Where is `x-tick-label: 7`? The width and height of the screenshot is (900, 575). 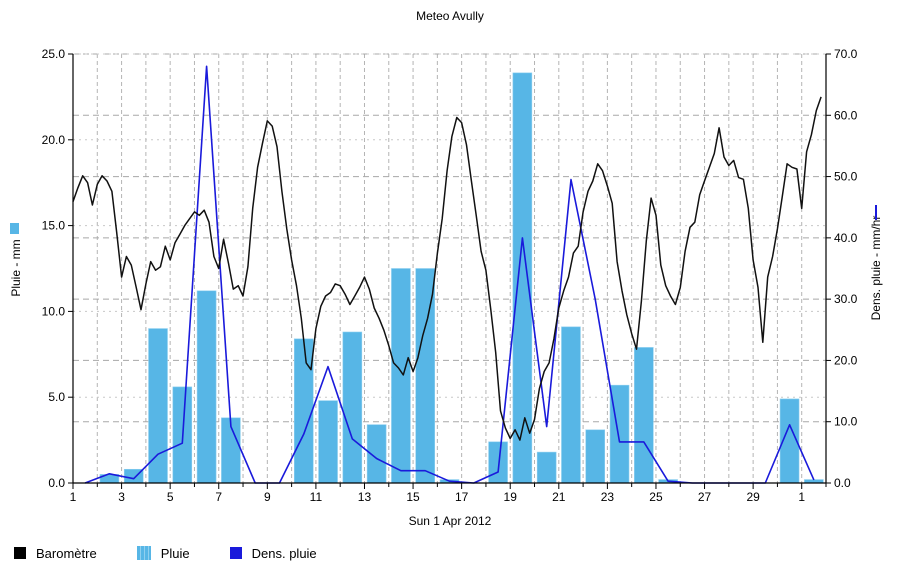
x-tick-label: 7 is located at coordinates (218, 497).